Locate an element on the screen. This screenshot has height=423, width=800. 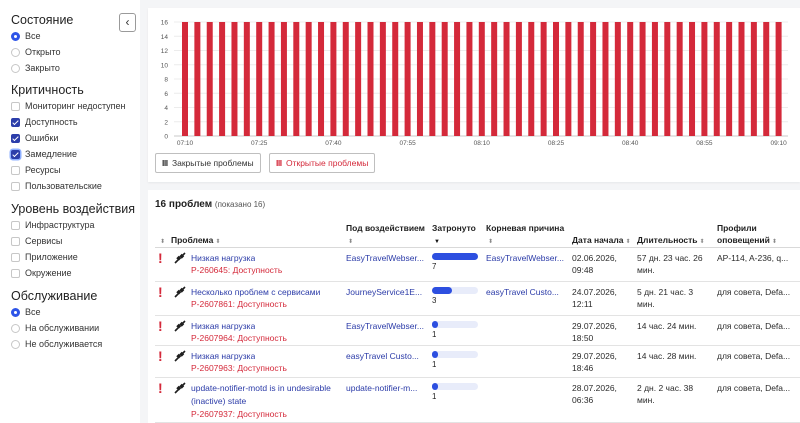
maint-option-out: Не обслуживается is located at coordinates (56, 344).